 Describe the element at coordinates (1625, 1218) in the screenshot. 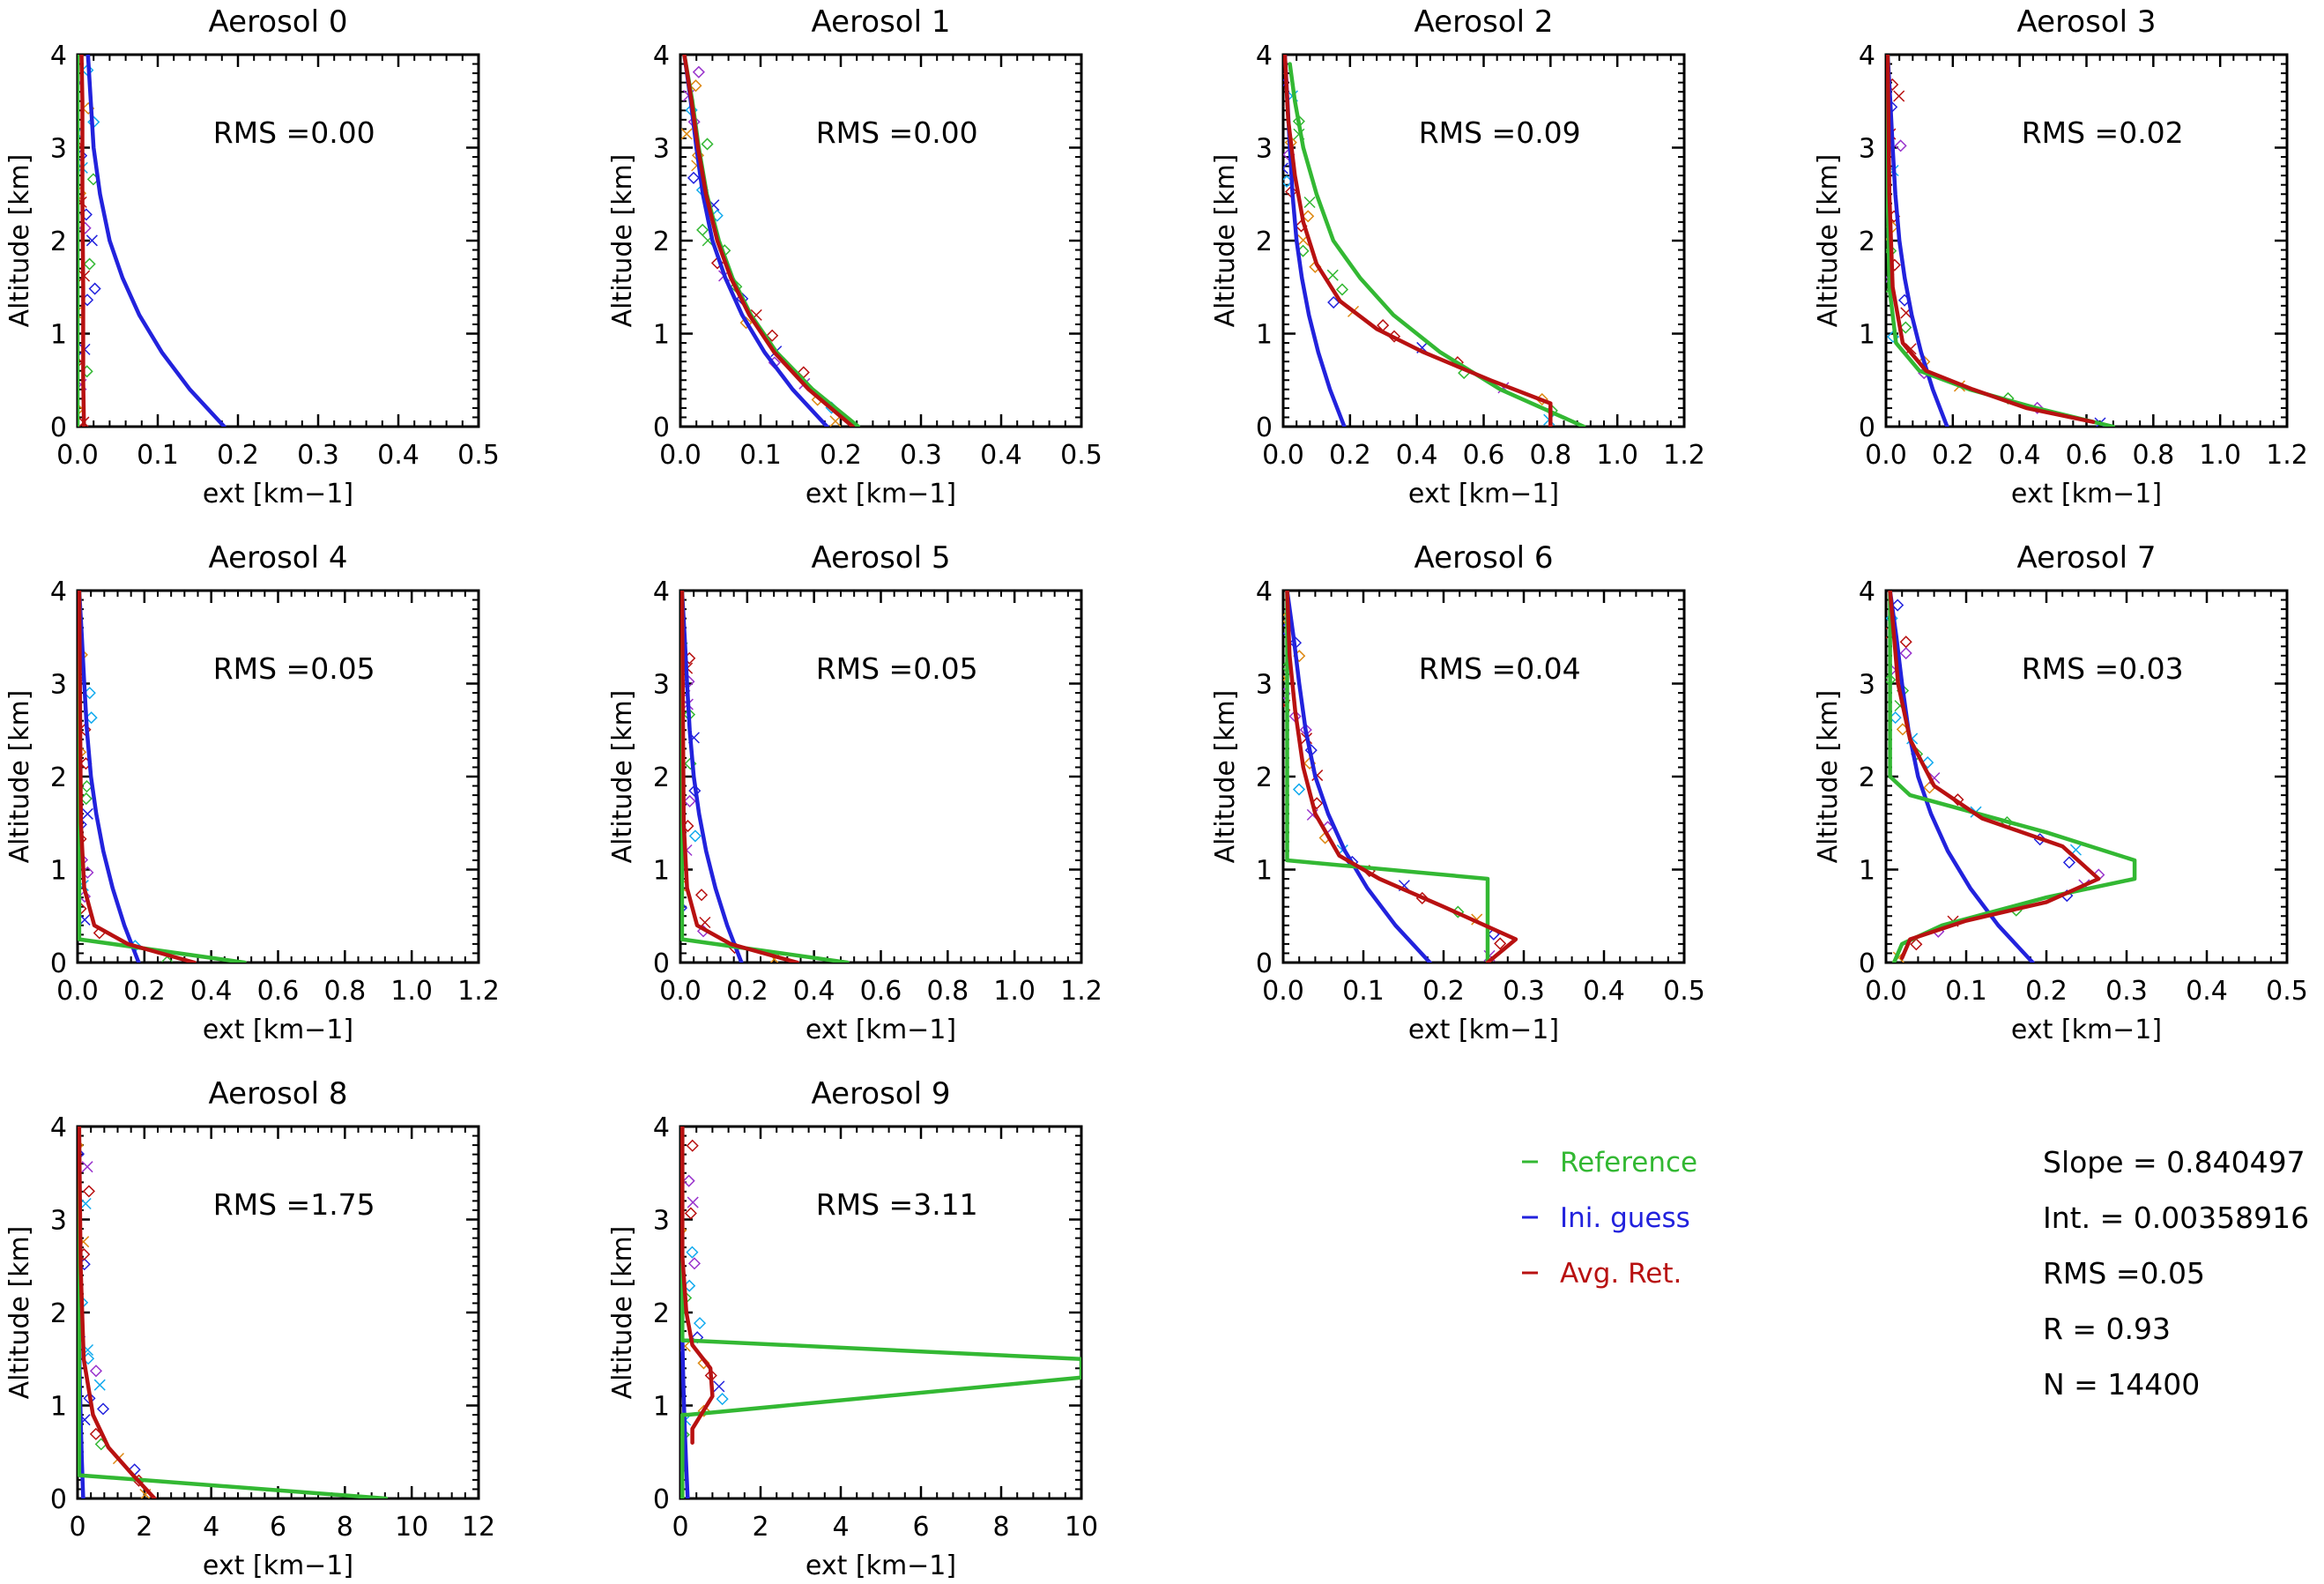

I see `legend-label: Ini. guess` at that location.